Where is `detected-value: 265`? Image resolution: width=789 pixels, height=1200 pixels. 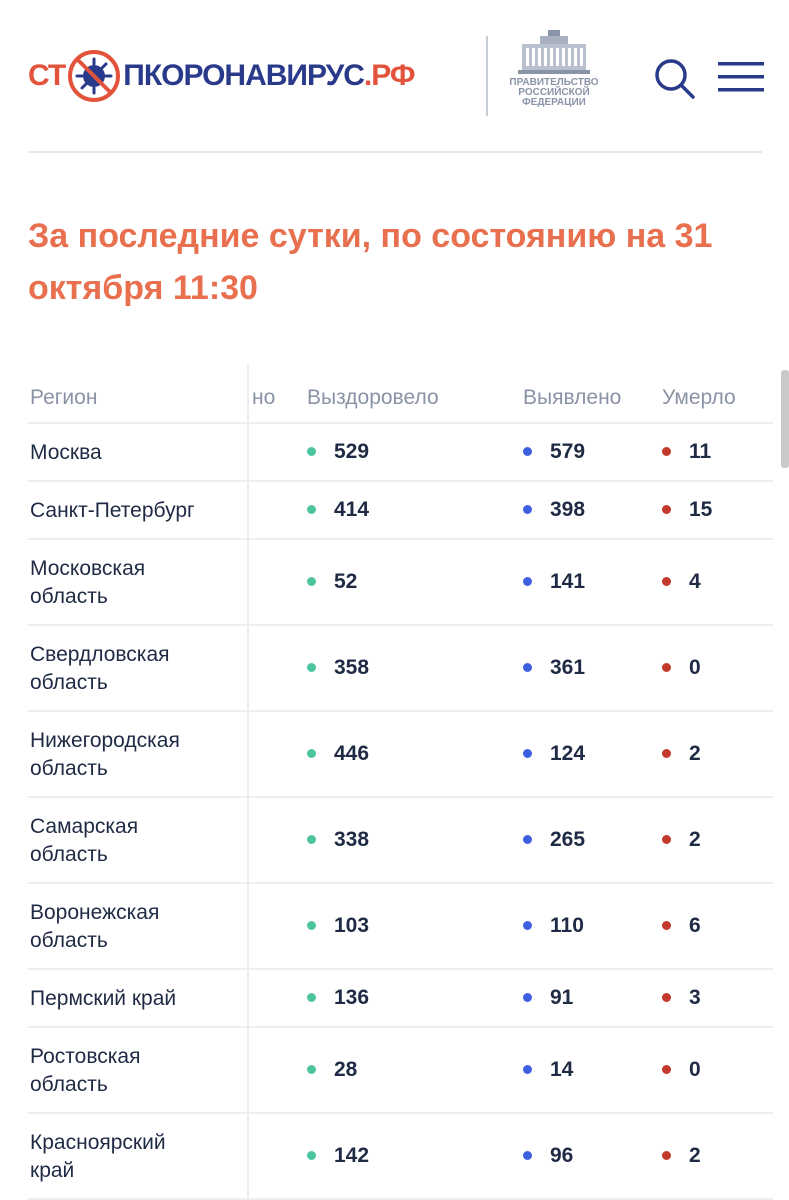
detected-value: 265 is located at coordinates (568, 839).